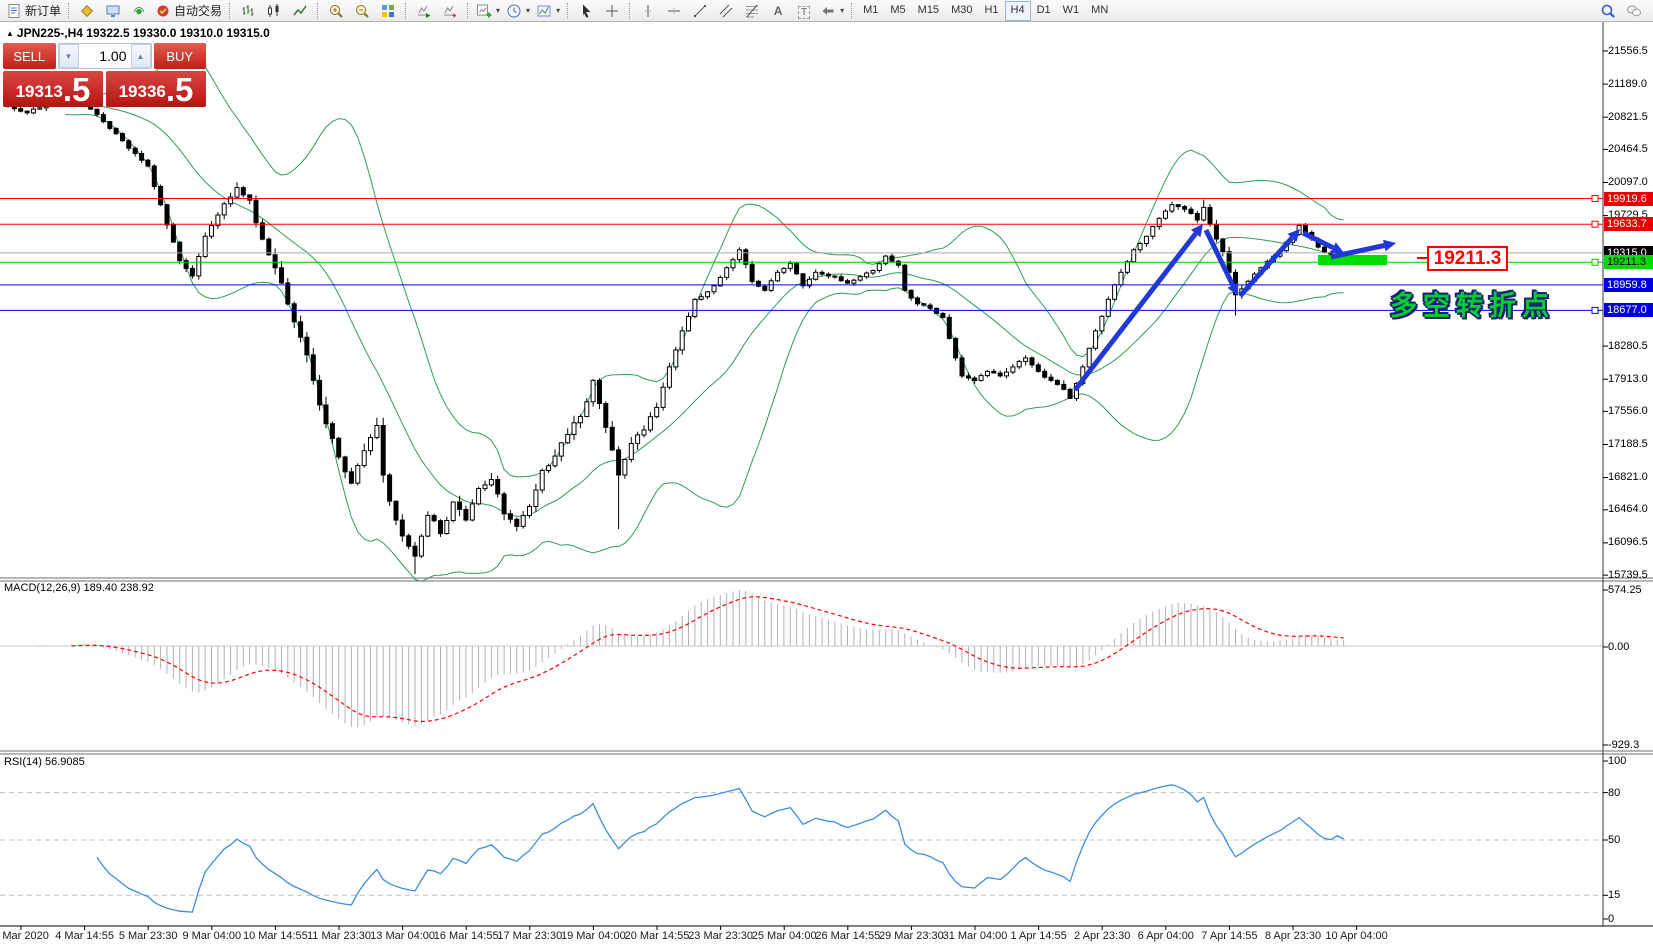 This screenshot has height=948, width=1653. I want to click on periods-icon, so click(514, 11).